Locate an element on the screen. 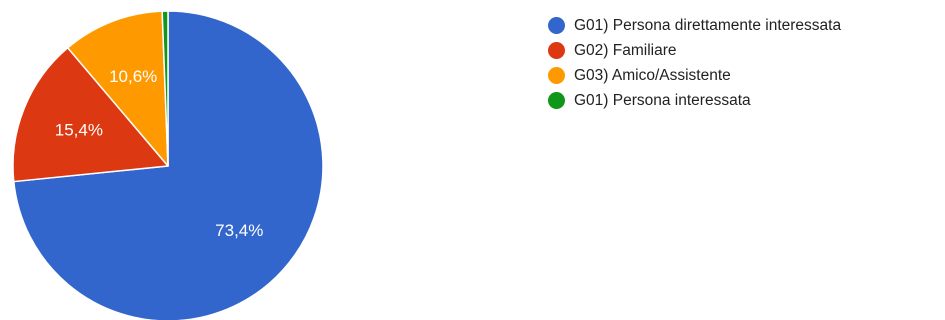  pie-slice-g02-familiare is located at coordinates (90, 115).